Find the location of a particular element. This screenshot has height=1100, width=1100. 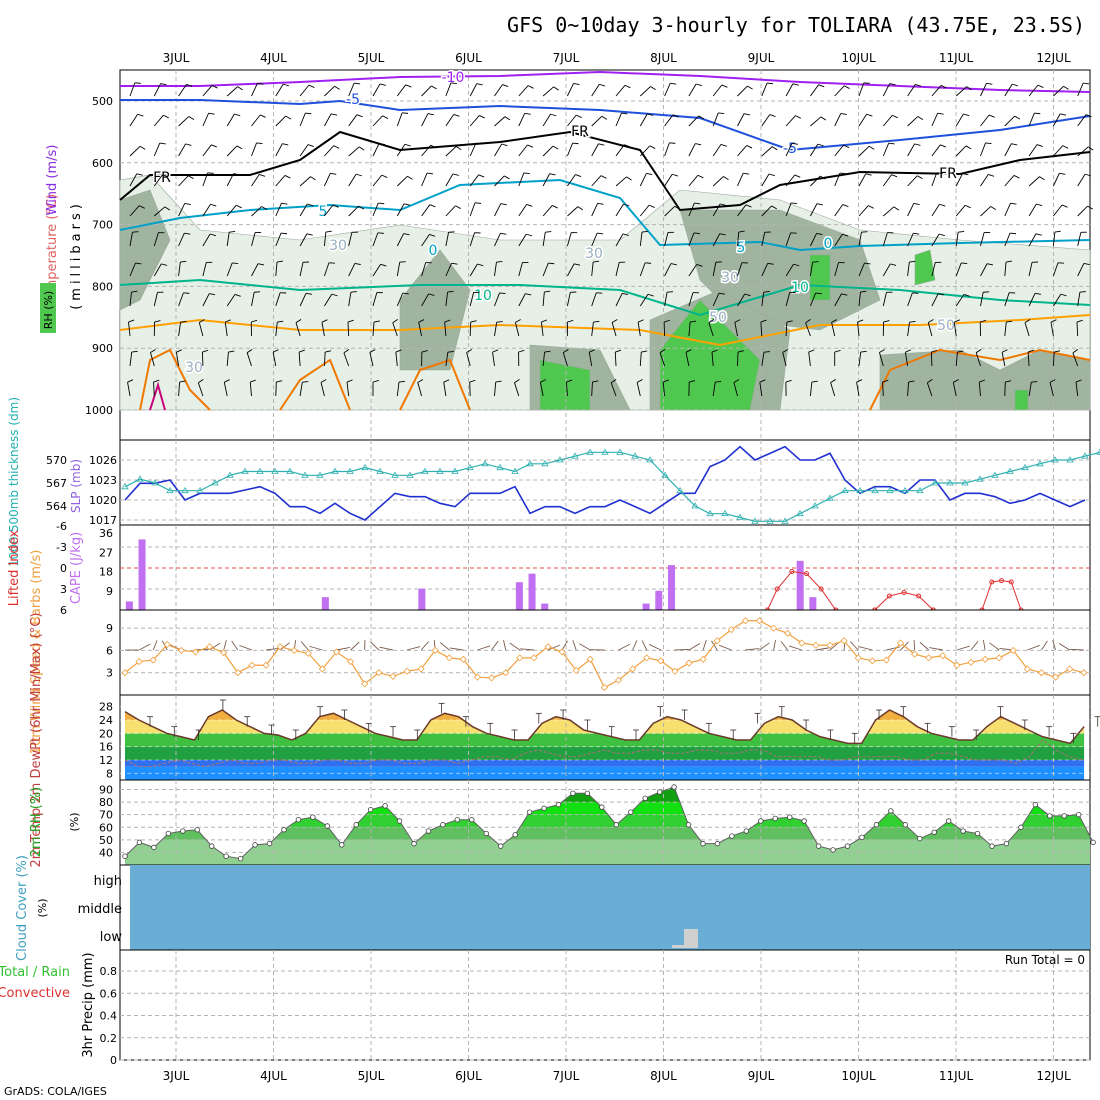

temp-band is located at coordinates (605, 763).